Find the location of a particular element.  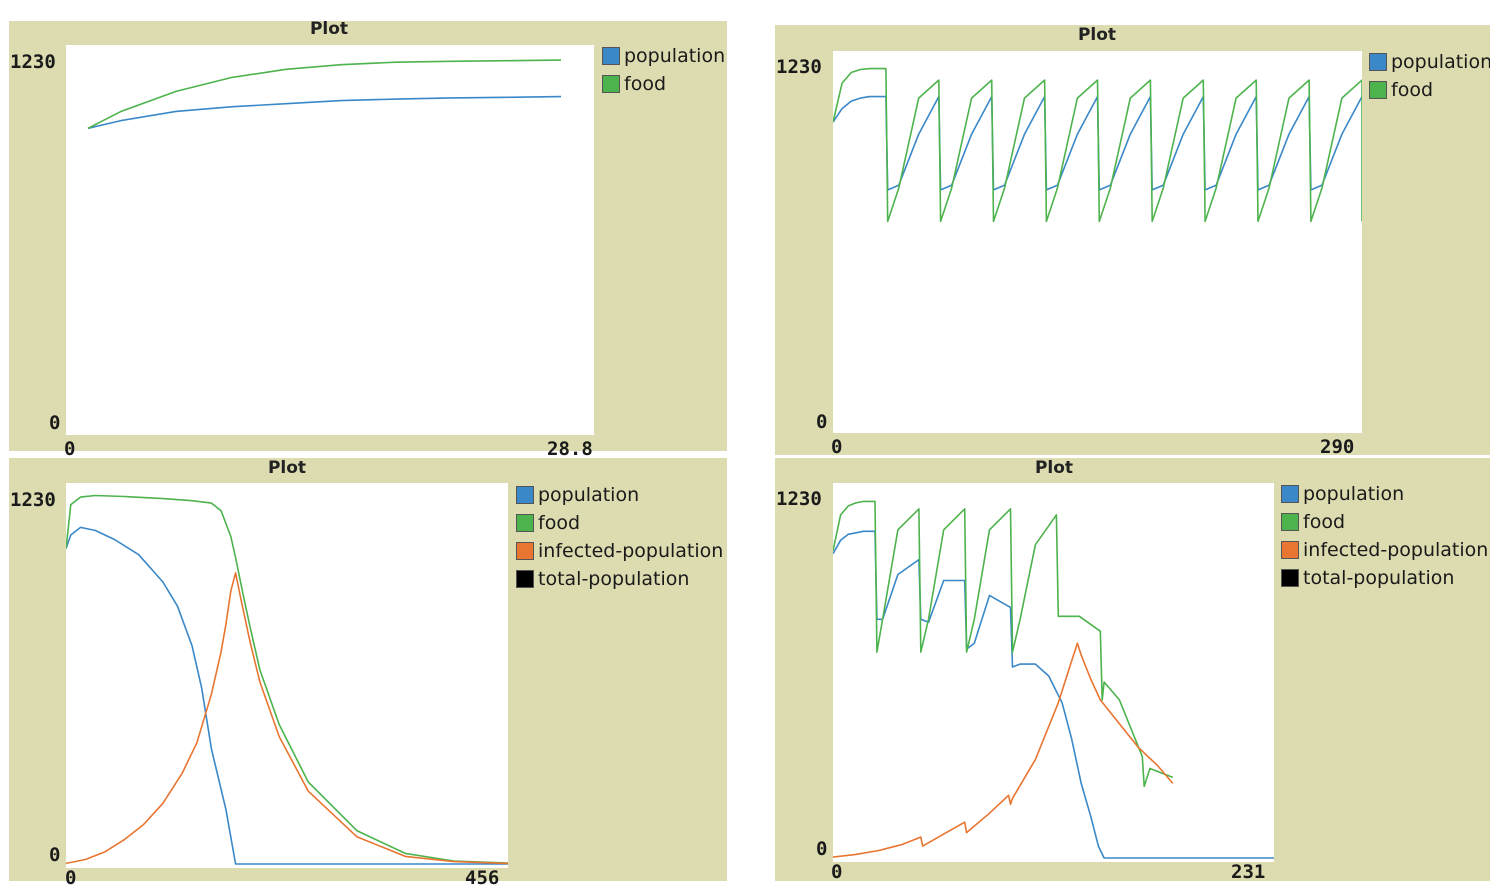

x-max-tick: 456 is located at coordinates (482, 878).